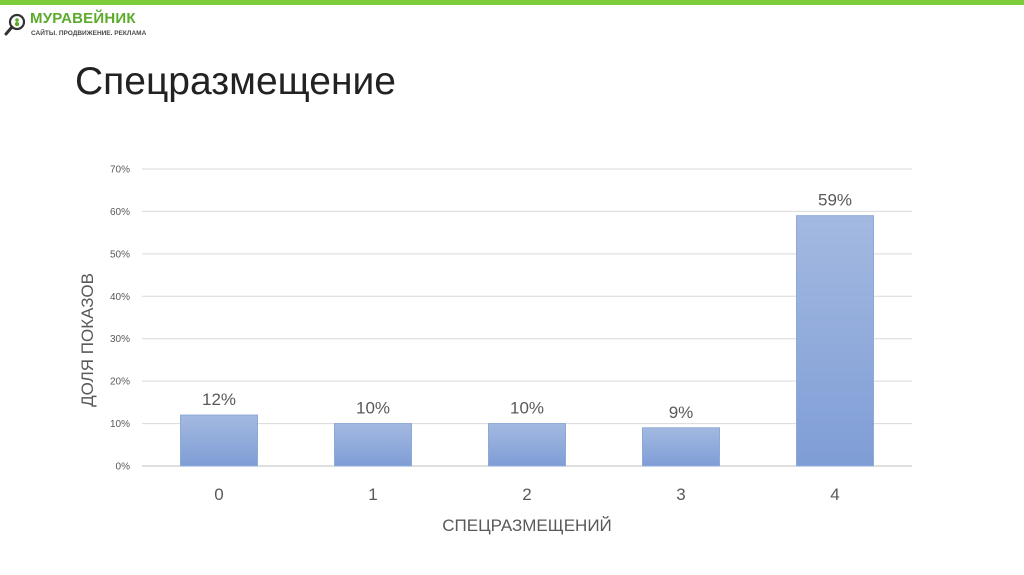 Image resolution: width=1024 pixels, height=575 pixels. I want to click on y-tick-label: 30%, so click(120, 339).